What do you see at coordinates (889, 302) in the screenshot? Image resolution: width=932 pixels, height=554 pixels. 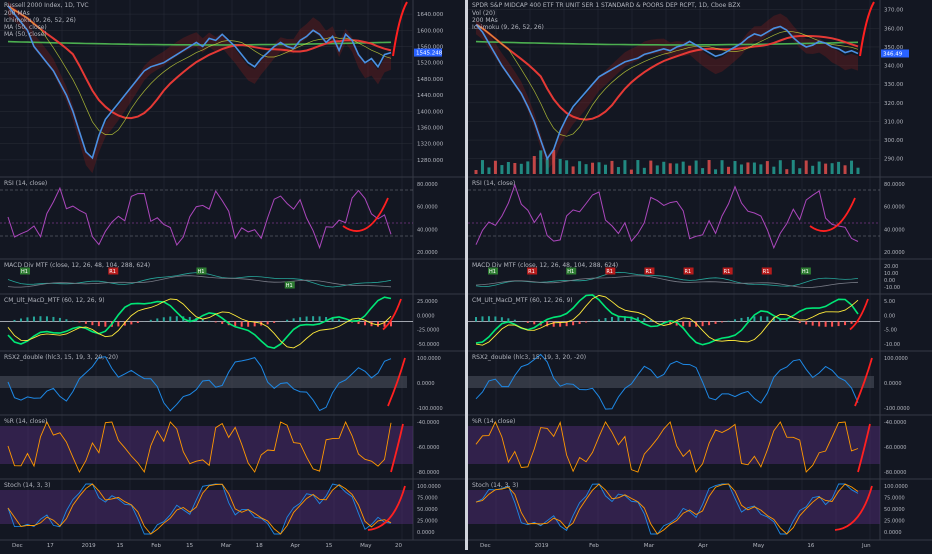 I see `indicator-tick-label: 5.00` at bounding box center [889, 302].